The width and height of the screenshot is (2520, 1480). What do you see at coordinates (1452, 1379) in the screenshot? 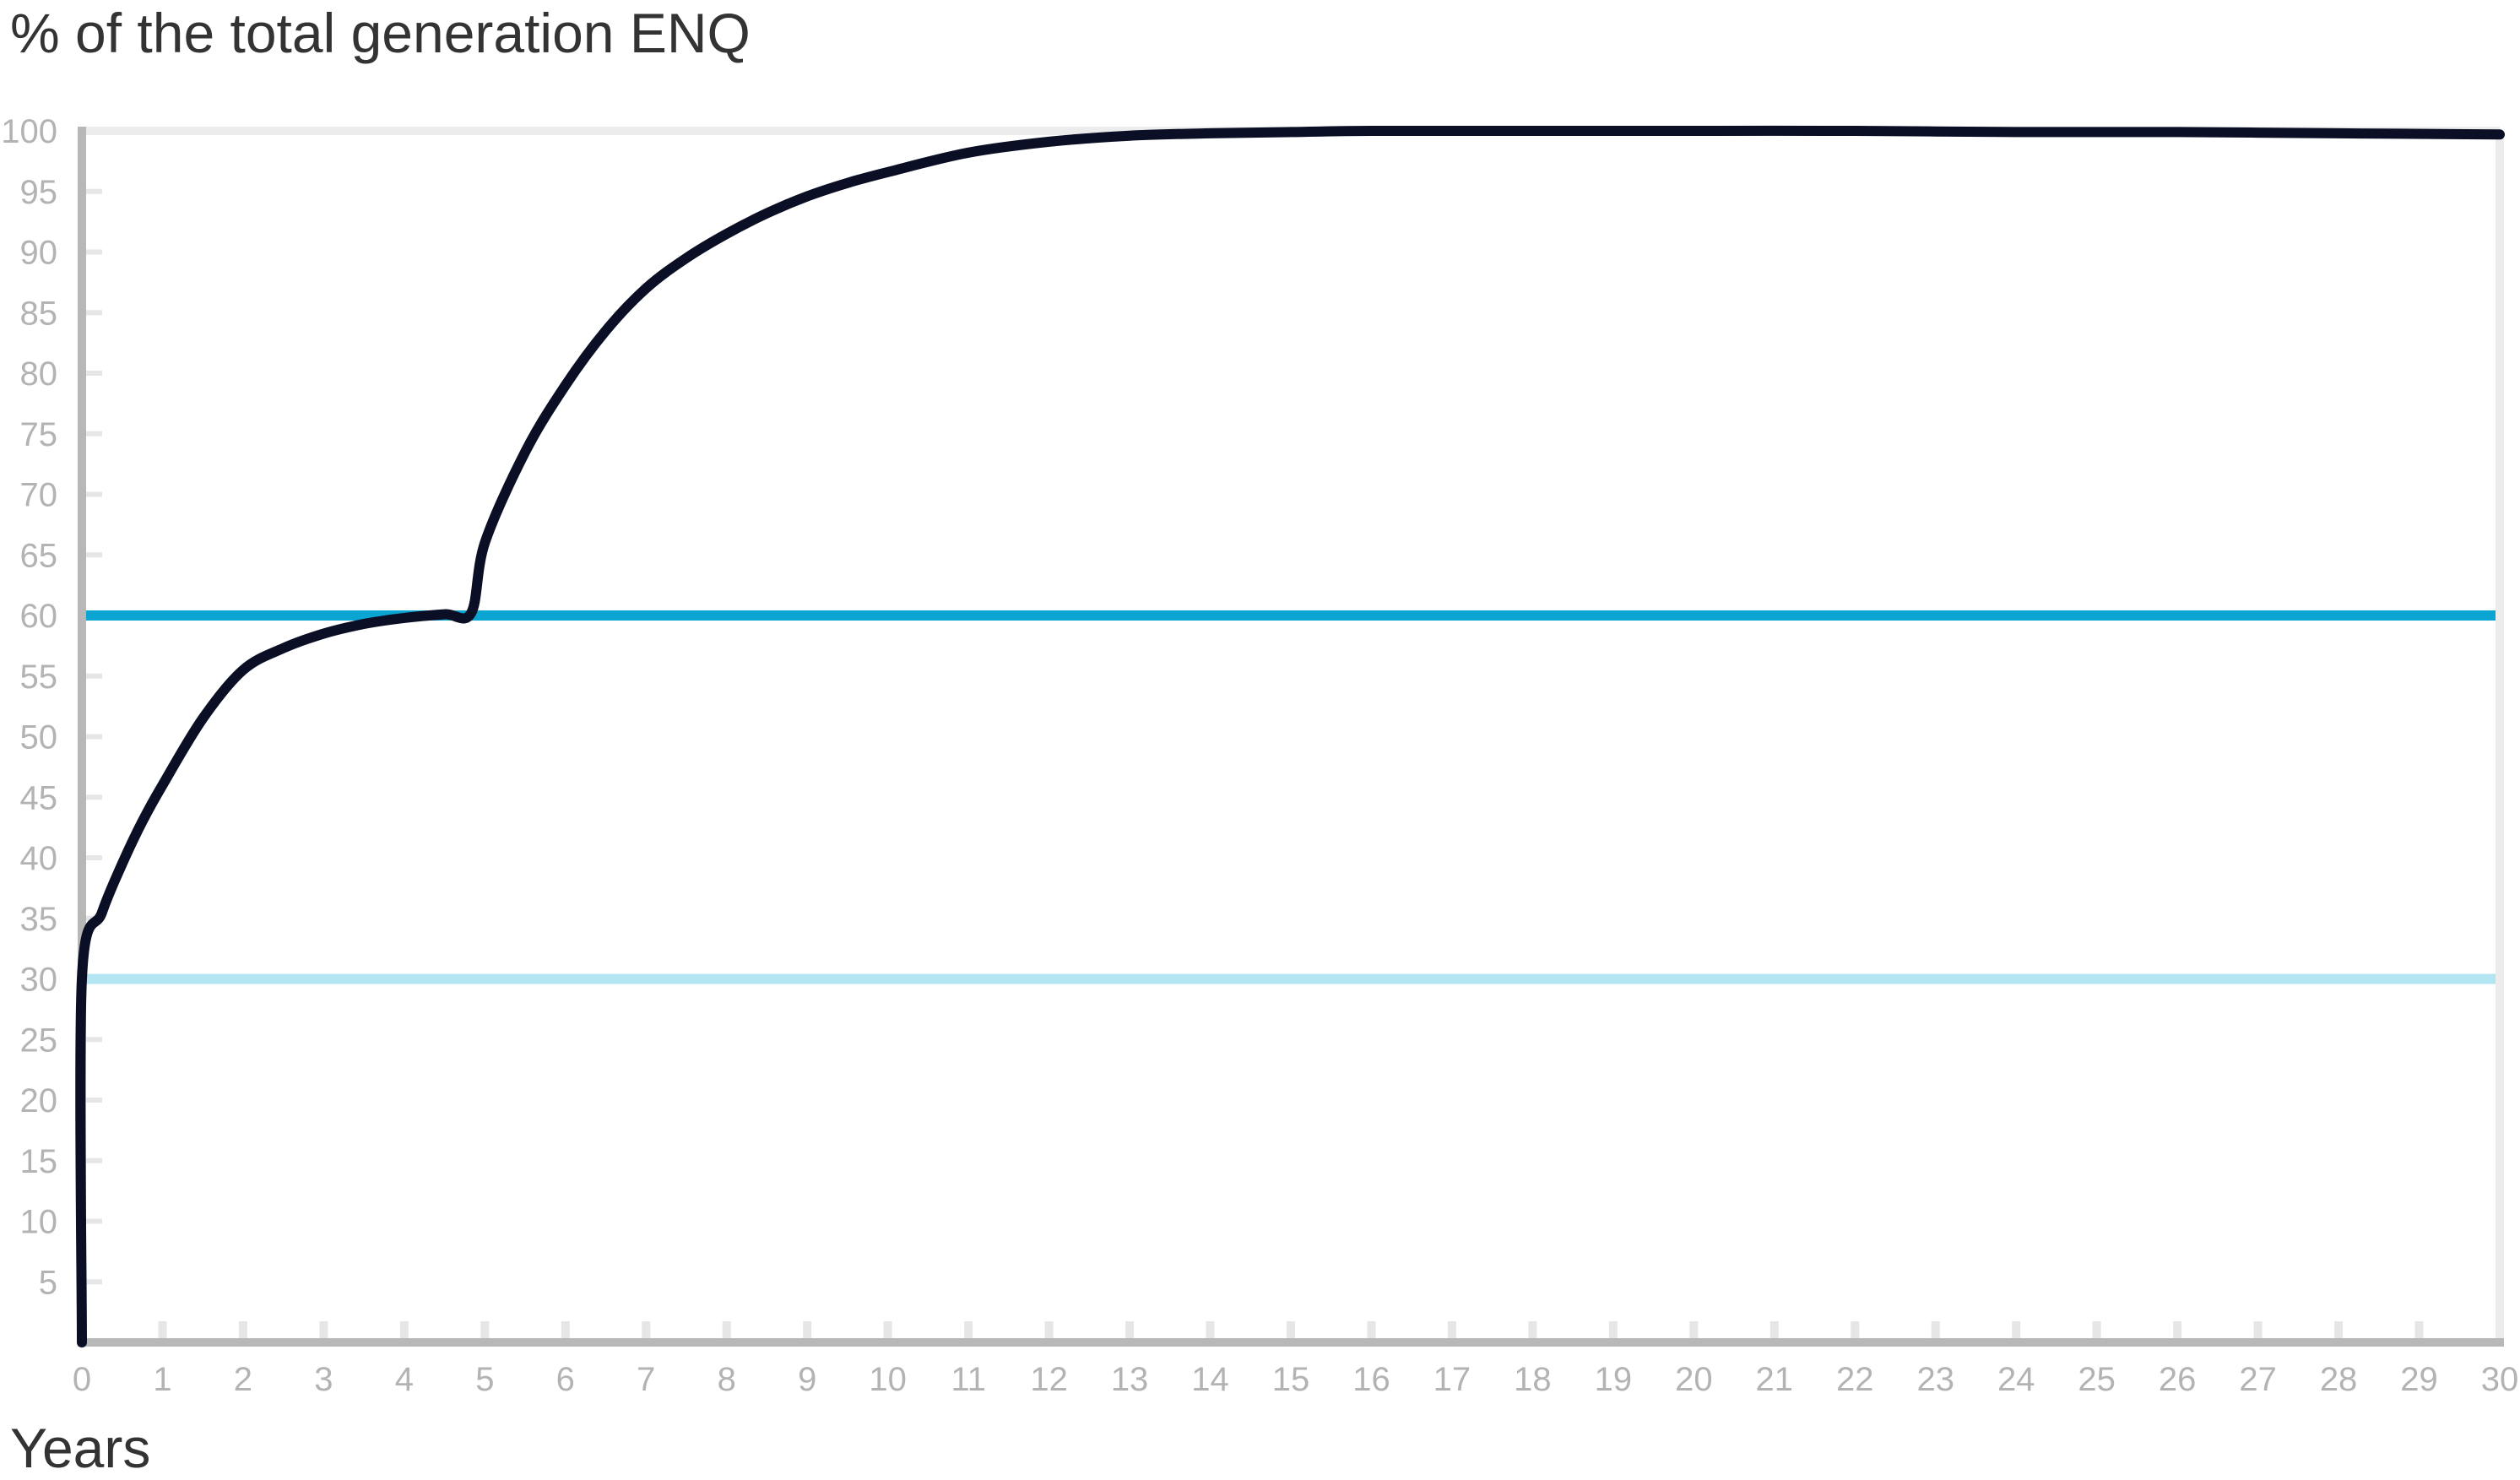
I see `x-tick-label: 17` at bounding box center [1452, 1379].